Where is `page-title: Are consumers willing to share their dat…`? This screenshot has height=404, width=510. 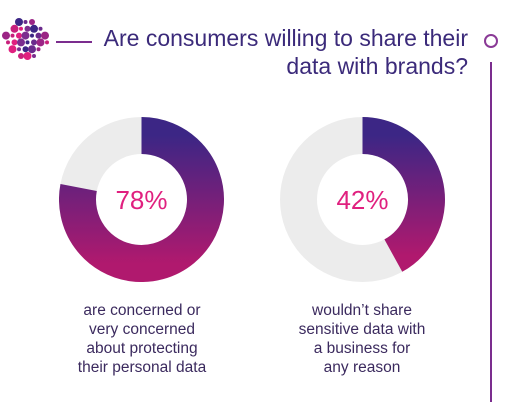 page-title: Are consumers willing to share their dat… is located at coordinates (268, 52).